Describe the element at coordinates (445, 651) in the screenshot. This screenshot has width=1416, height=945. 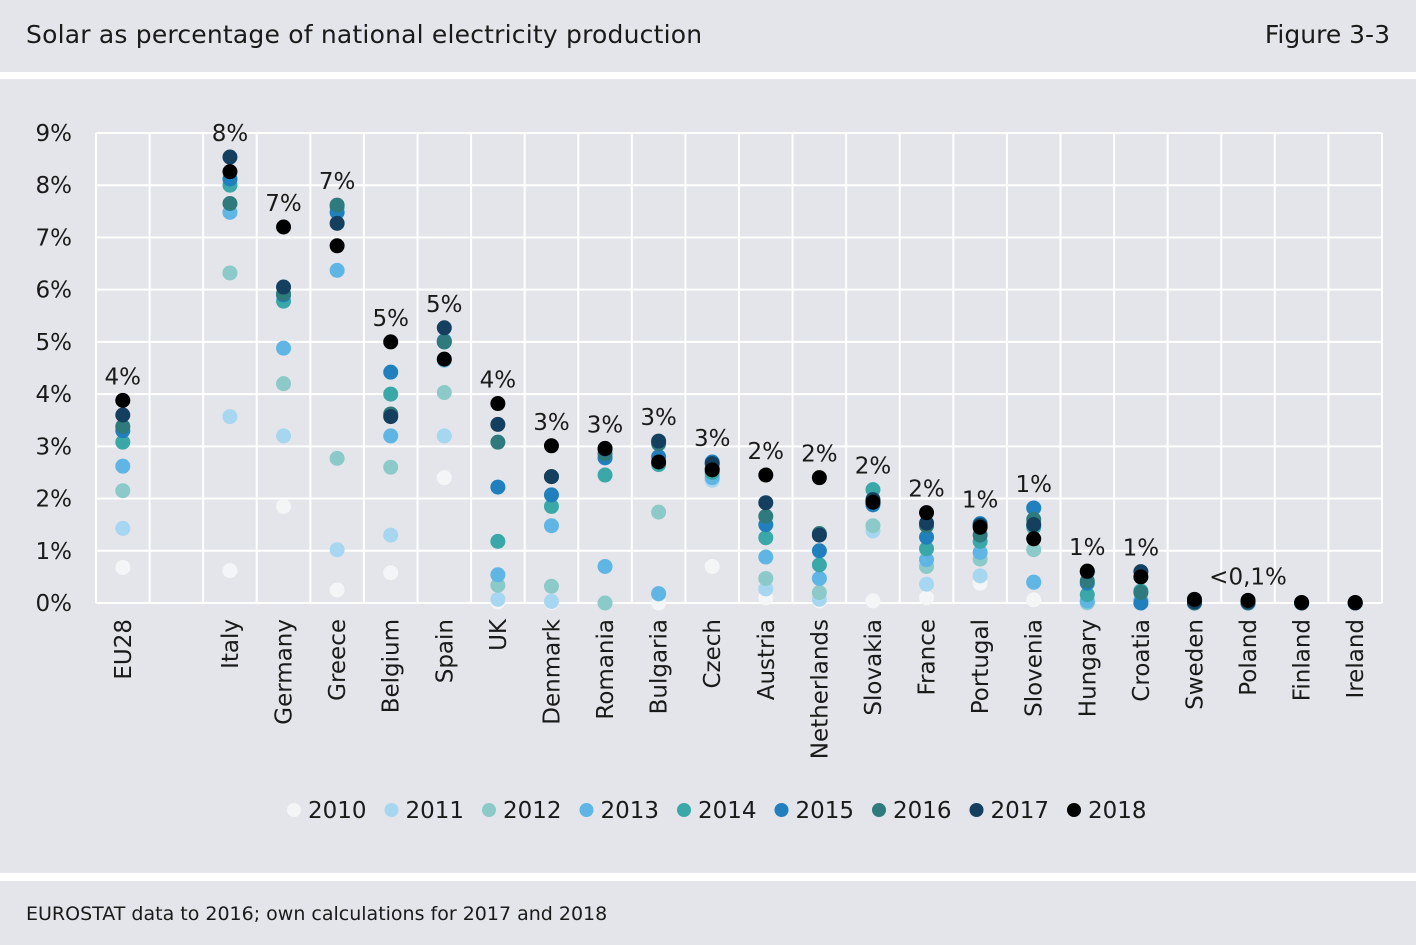
I see `category-label: Spain` at that location.